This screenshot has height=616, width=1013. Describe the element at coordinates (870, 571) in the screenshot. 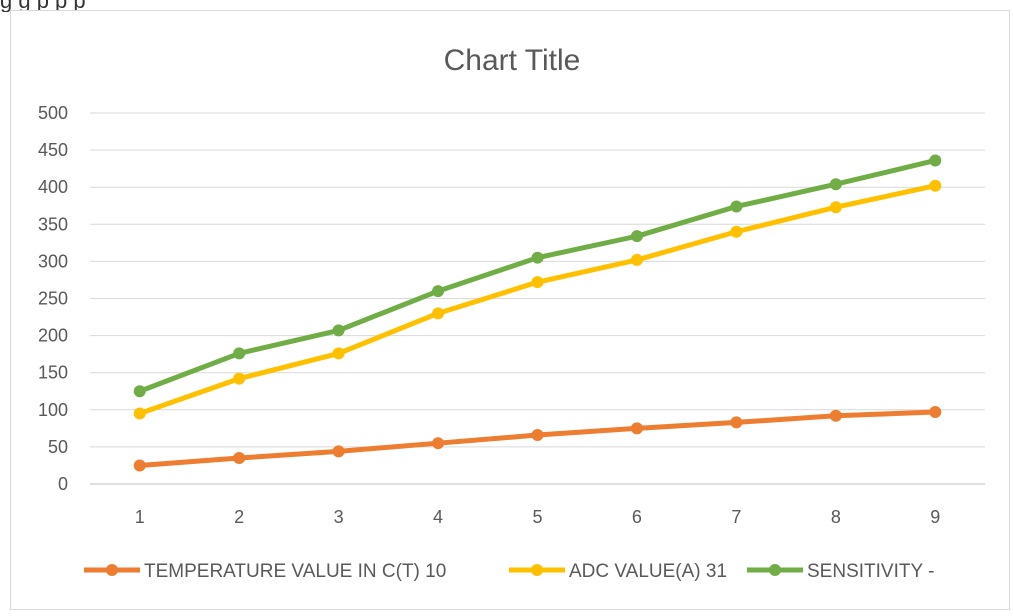

I see `legend-label: SENSITIVITY -` at that location.